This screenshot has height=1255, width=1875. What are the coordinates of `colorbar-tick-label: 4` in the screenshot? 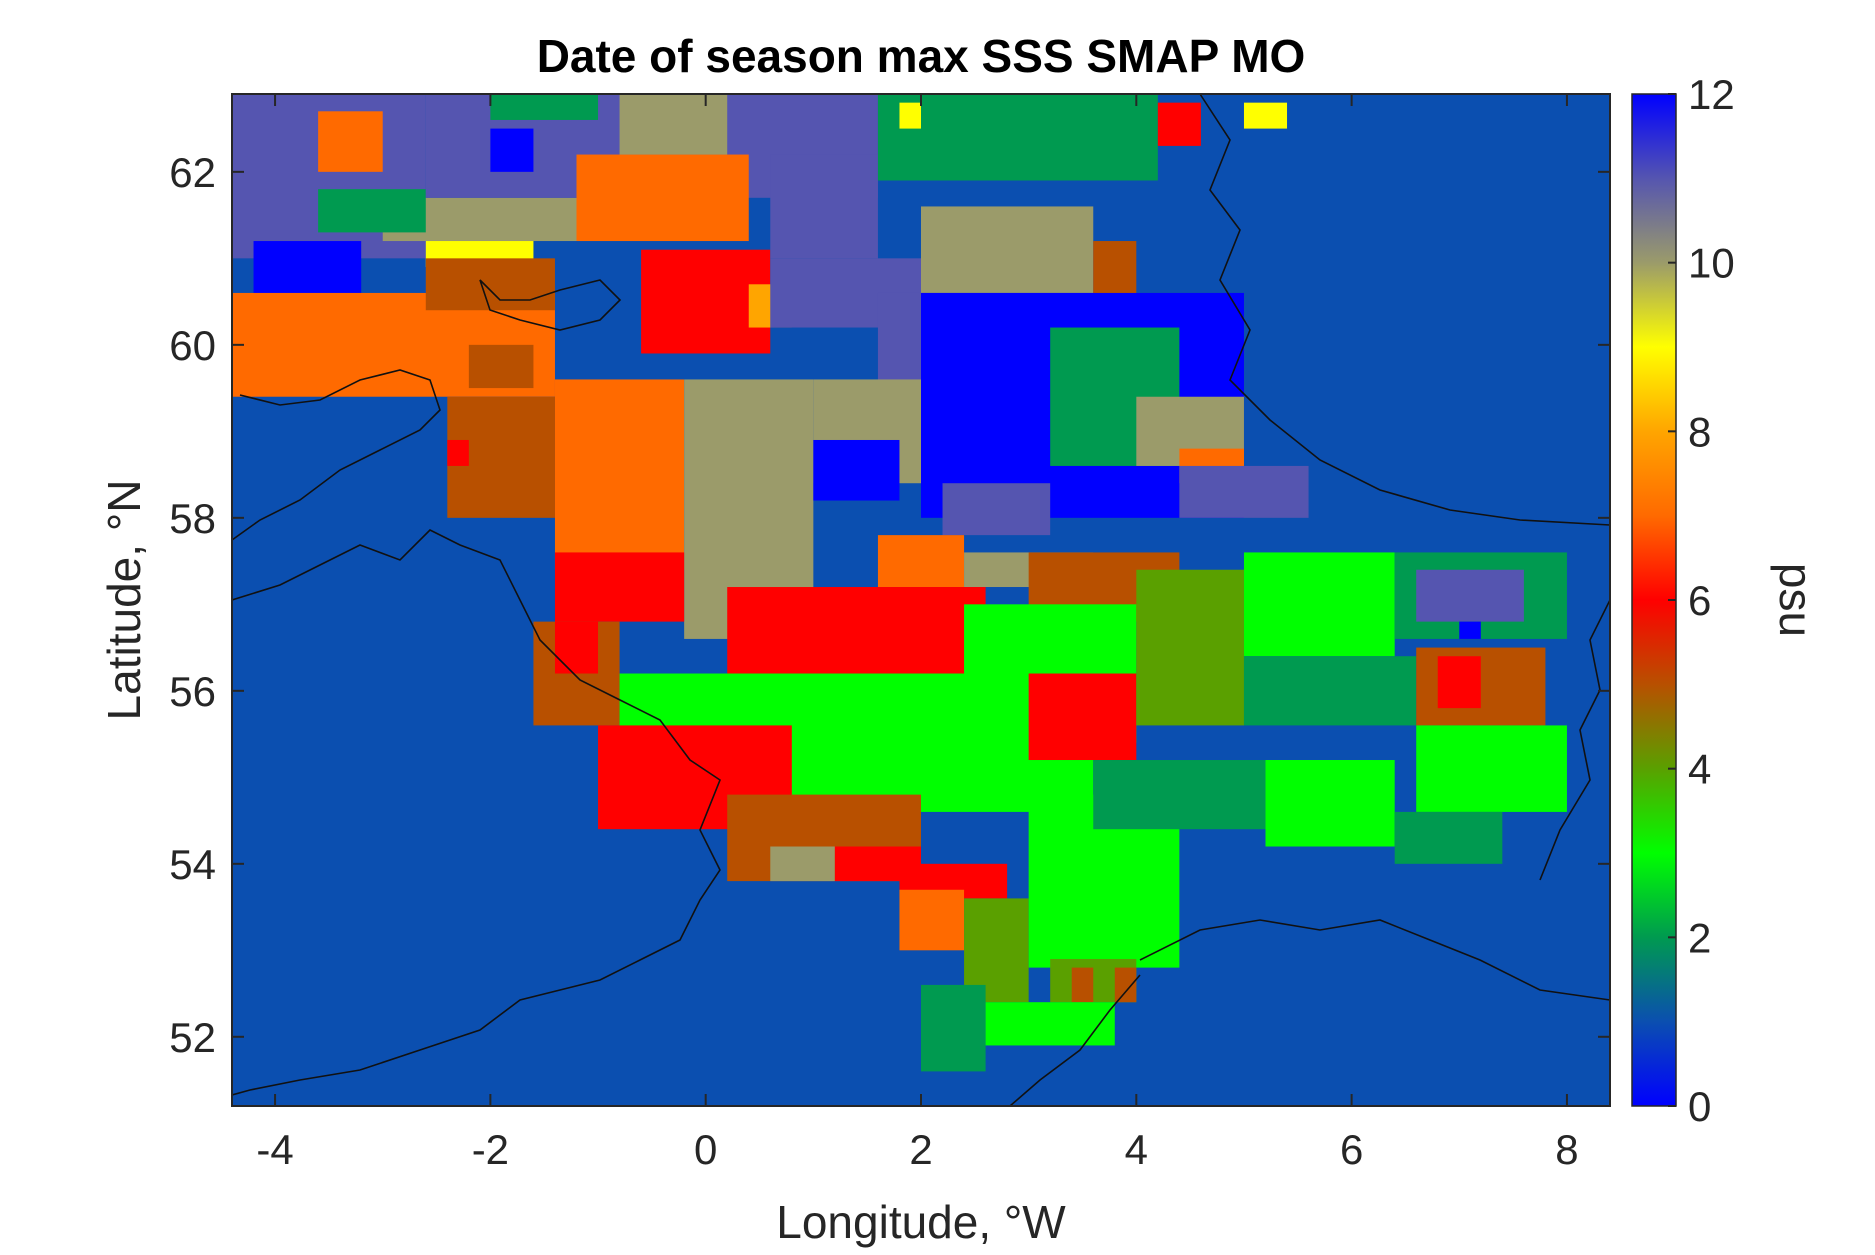 It's located at (1699, 769).